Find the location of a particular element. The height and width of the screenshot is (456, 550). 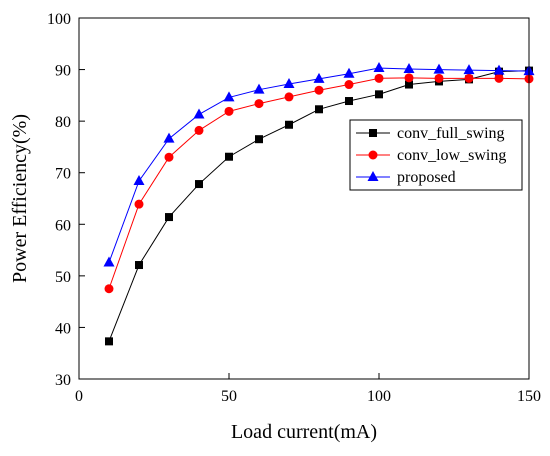

y-tick-label: 40 is located at coordinates (63, 328).